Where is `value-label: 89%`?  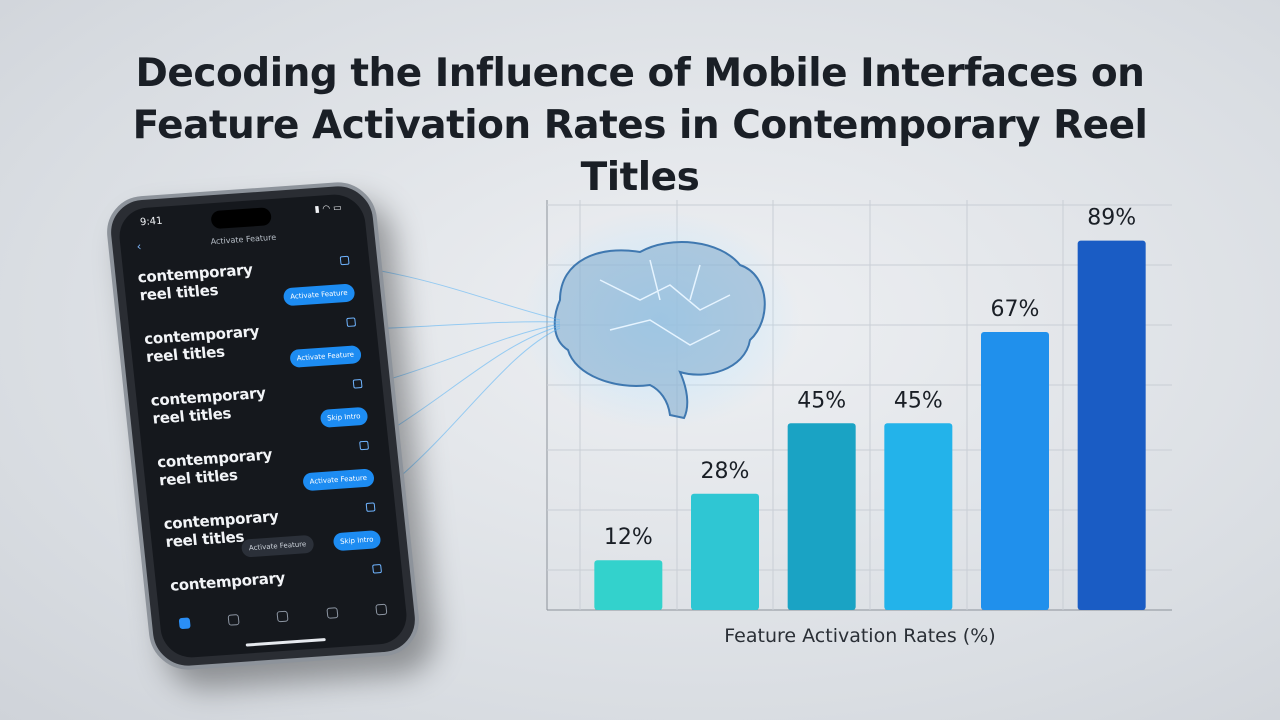
value-label: 89% is located at coordinates (1111, 218).